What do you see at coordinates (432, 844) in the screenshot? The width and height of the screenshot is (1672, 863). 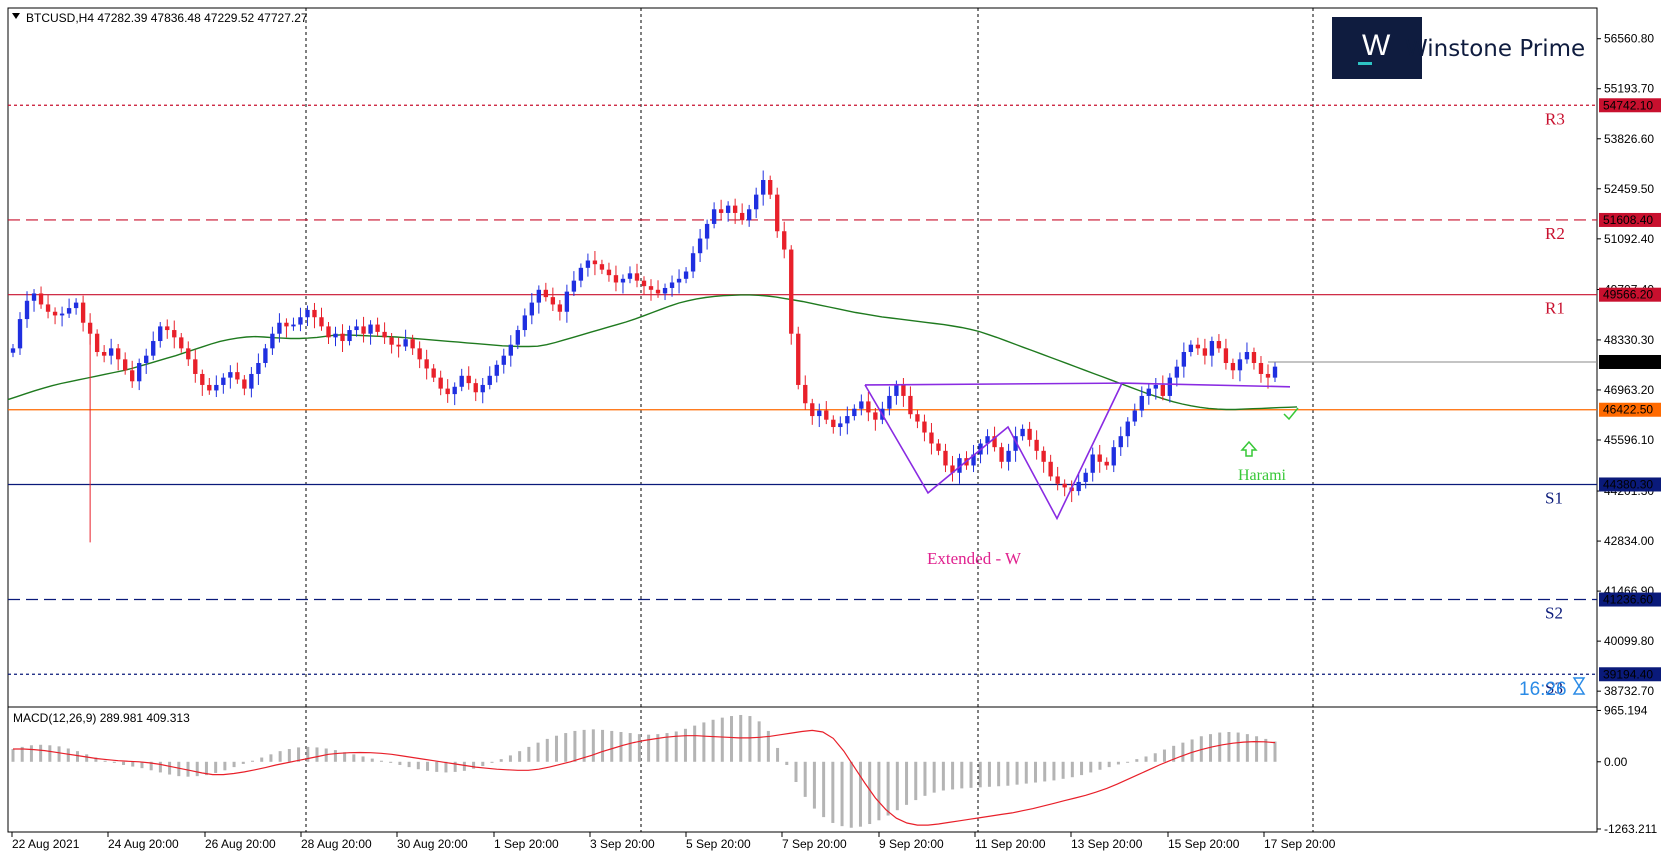 I see `time-tick-label: 30 Aug 20:00` at bounding box center [432, 844].